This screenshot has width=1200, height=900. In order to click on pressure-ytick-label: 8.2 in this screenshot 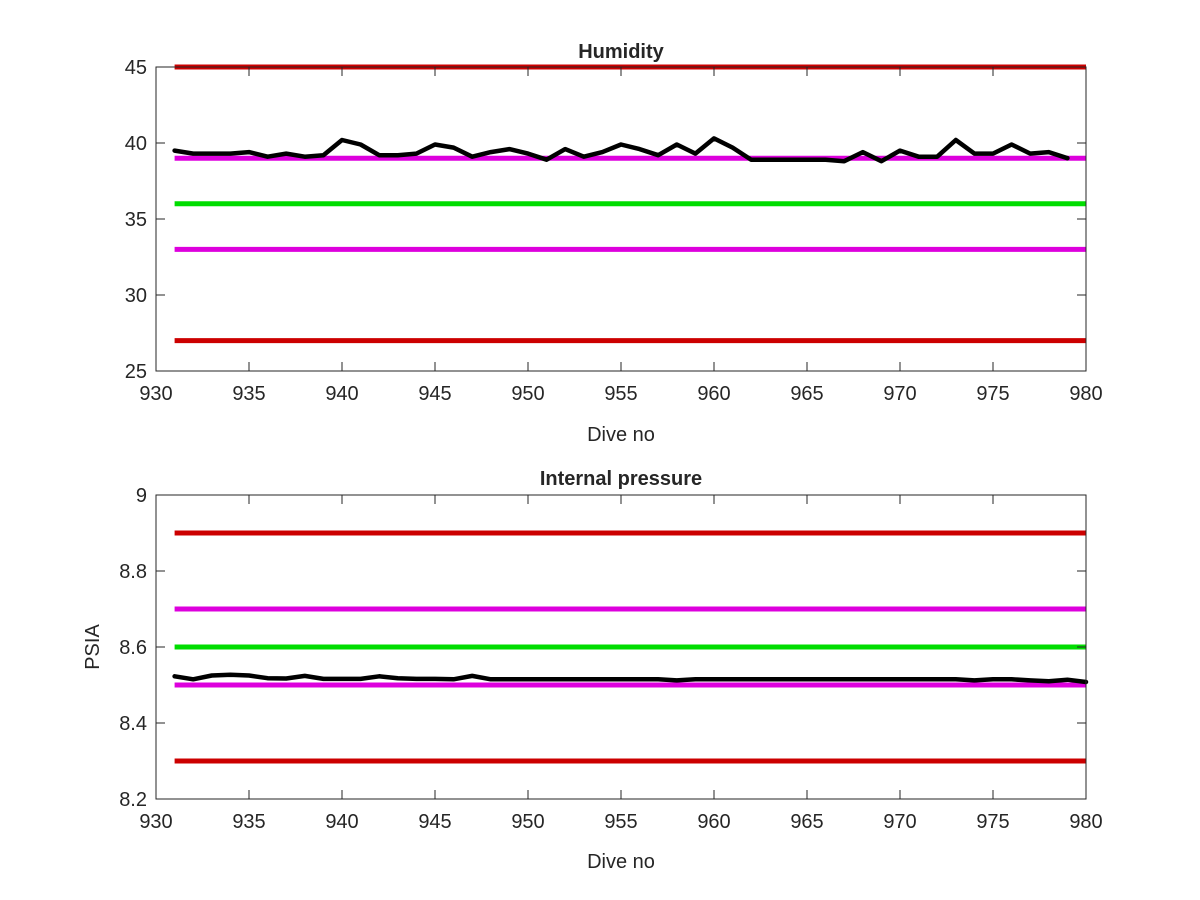, I will do `click(133, 800)`.